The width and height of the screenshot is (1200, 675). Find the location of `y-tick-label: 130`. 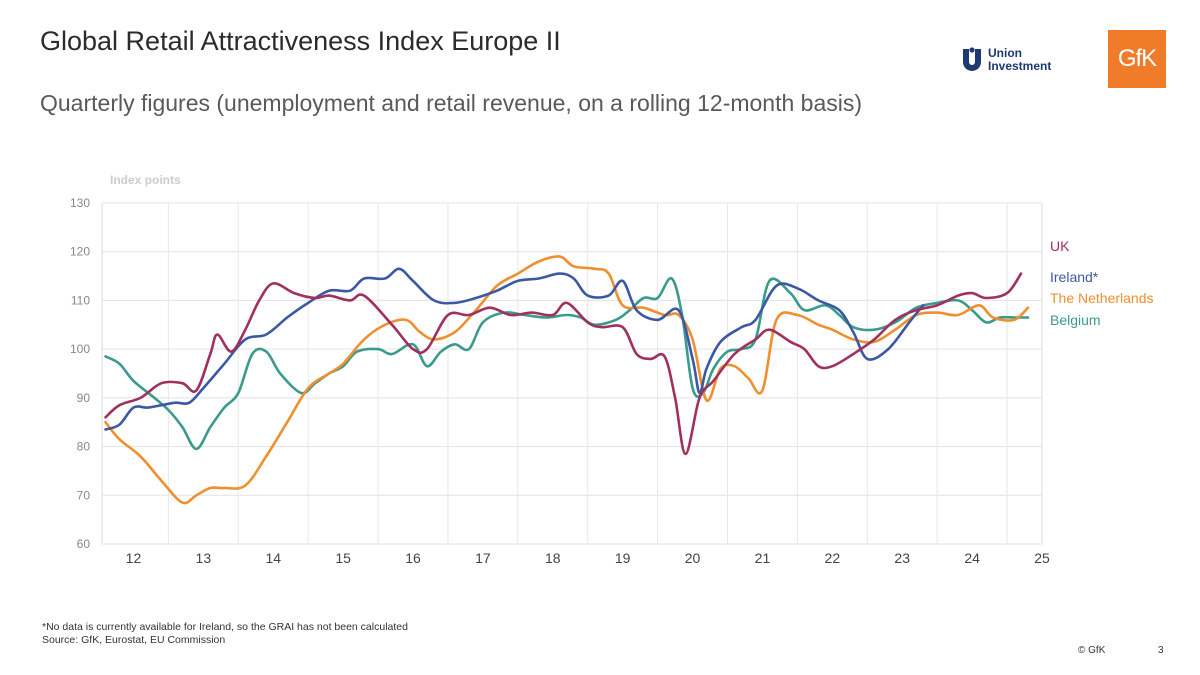

y-tick-label: 130 is located at coordinates (80, 203).